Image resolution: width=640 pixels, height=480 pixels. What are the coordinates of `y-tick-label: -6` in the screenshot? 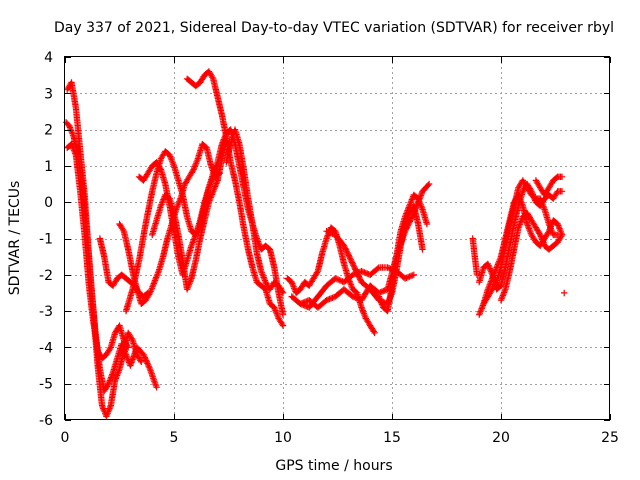 It's located at (46, 421).